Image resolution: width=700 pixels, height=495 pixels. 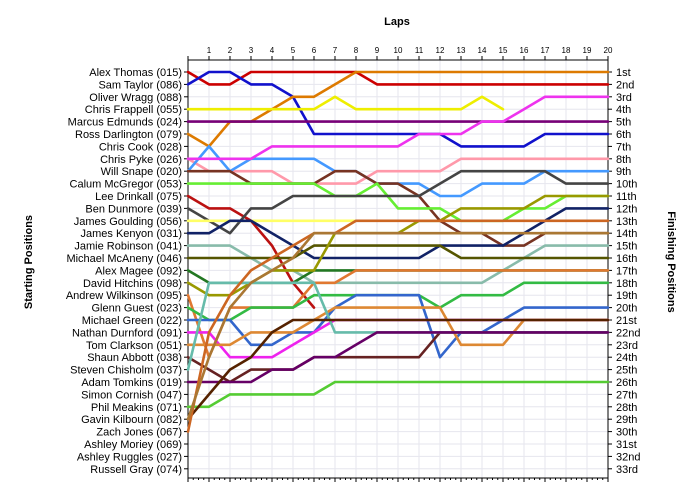 What do you see at coordinates (128, 222) in the screenshot?
I see `starting-position-label: James Goulding (056)` at bounding box center [128, 222].